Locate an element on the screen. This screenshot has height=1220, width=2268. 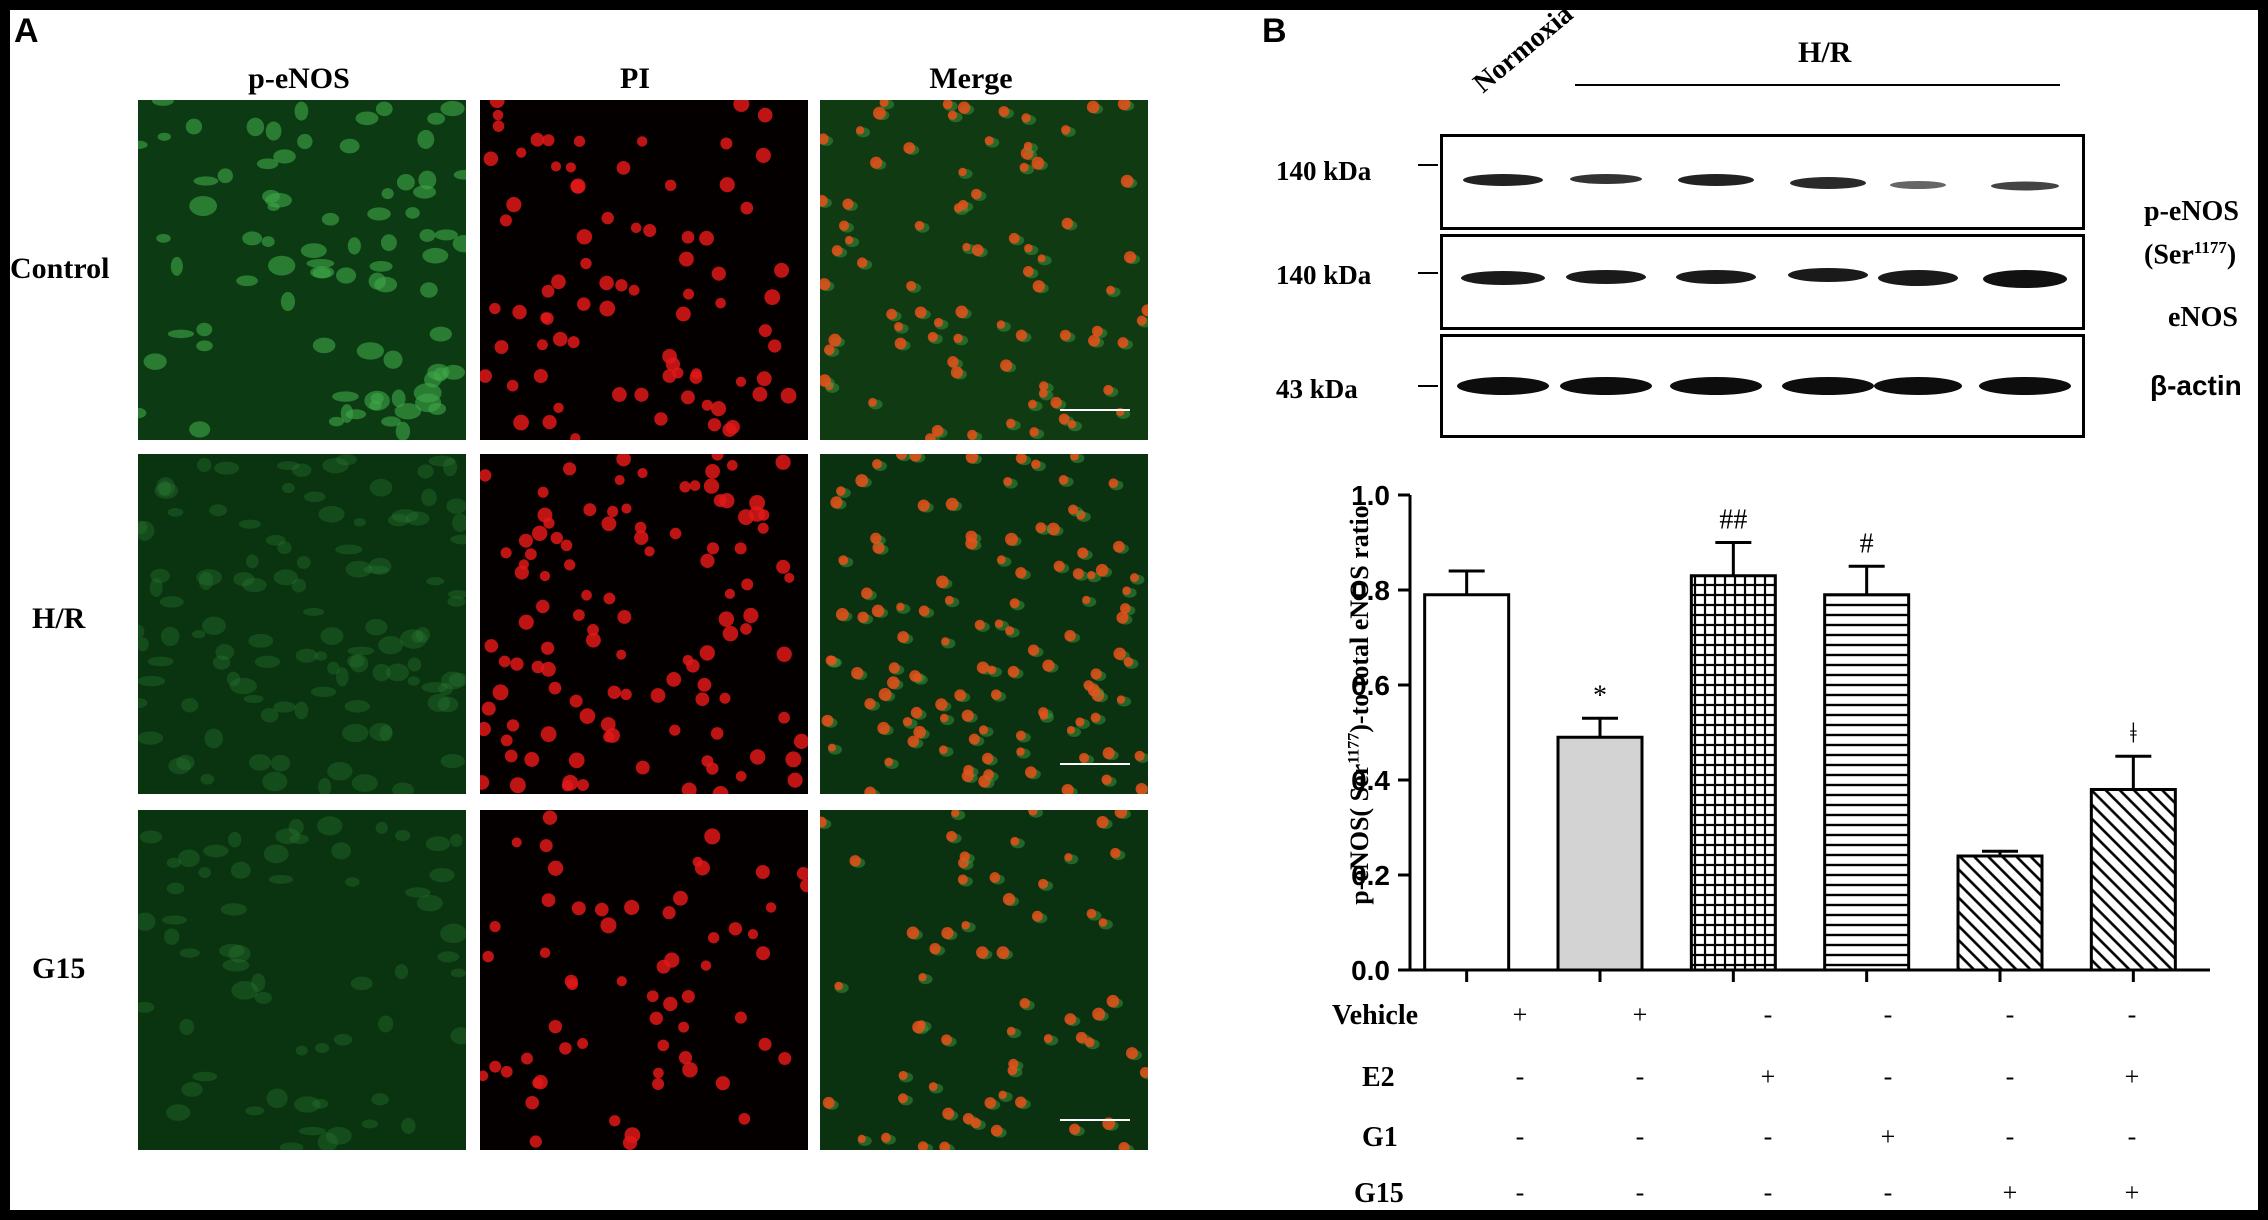
treatment-label-g15: G15 is located at coordinates (1379, 1193).